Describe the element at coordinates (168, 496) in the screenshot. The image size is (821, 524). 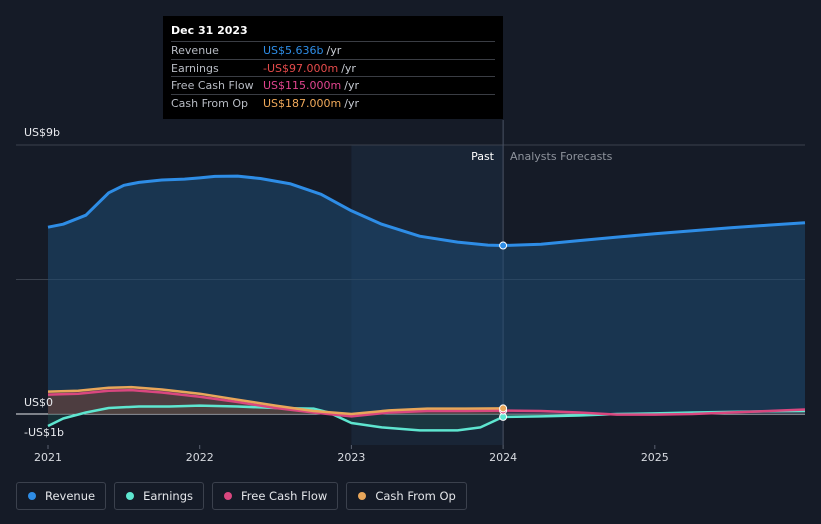
I see `legend-label: Earnings` at that location.